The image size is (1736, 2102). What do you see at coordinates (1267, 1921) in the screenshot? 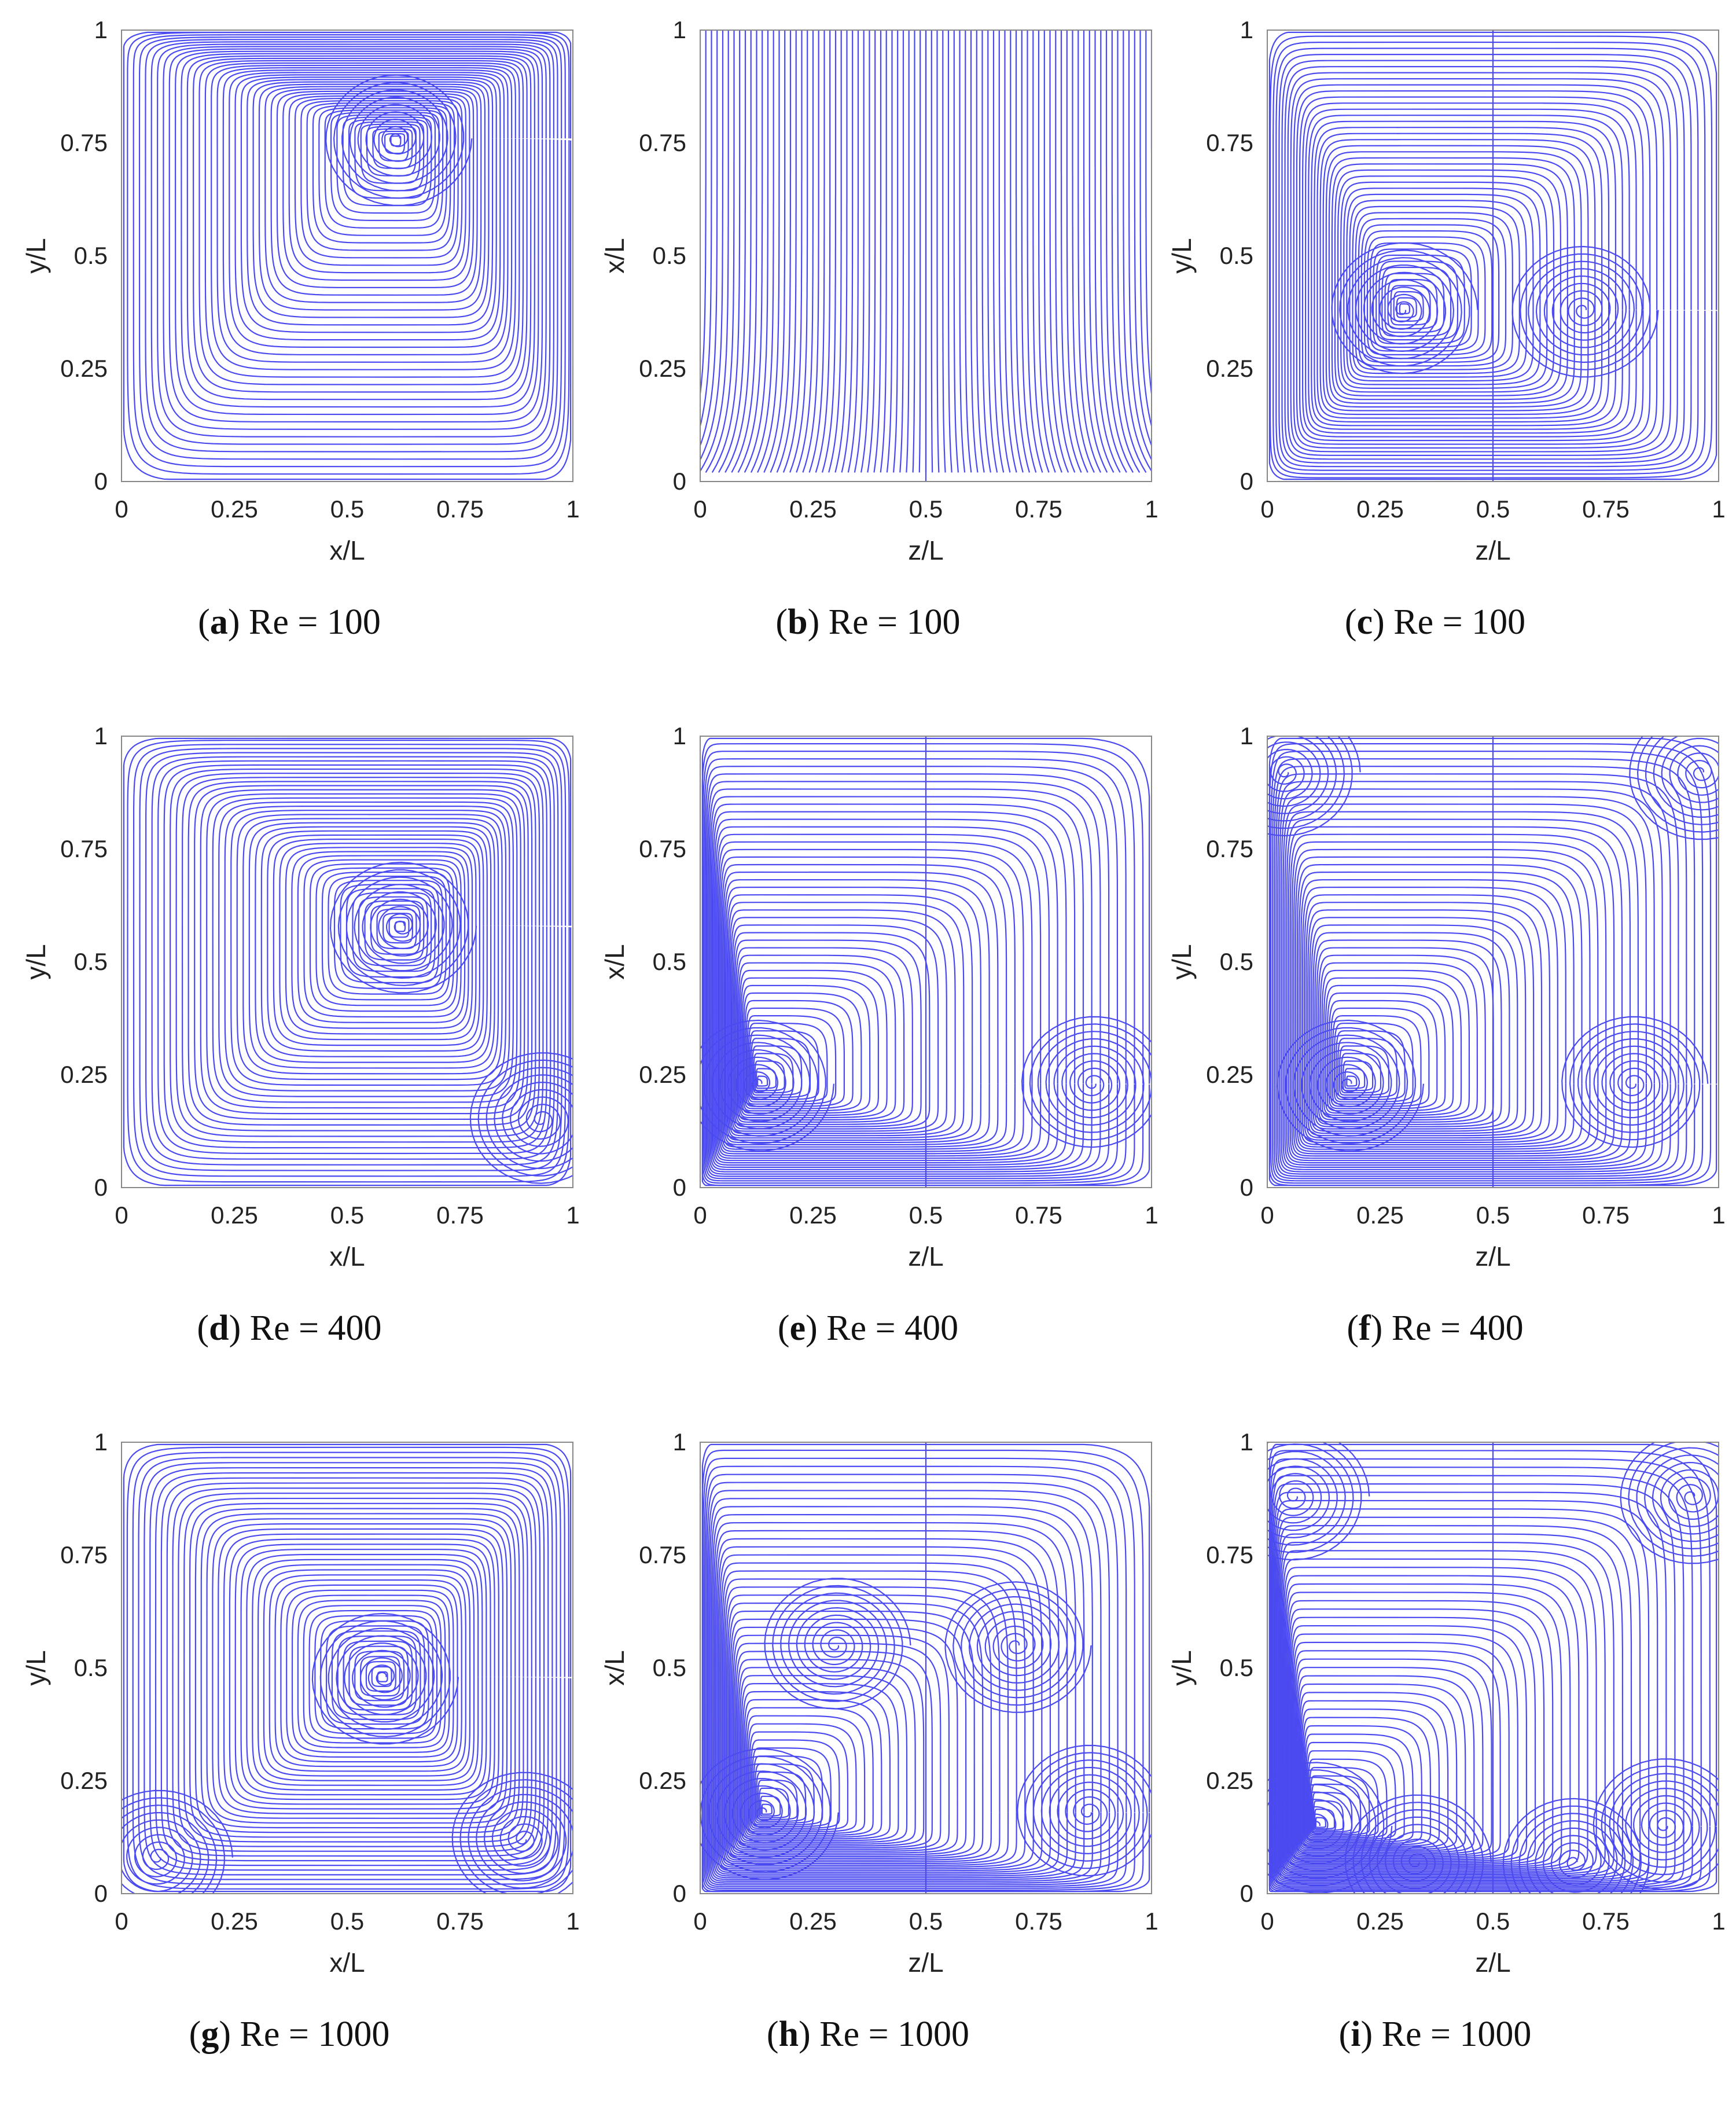
I see `x-tick-label: 0` at bounding box center [1267, 1921].